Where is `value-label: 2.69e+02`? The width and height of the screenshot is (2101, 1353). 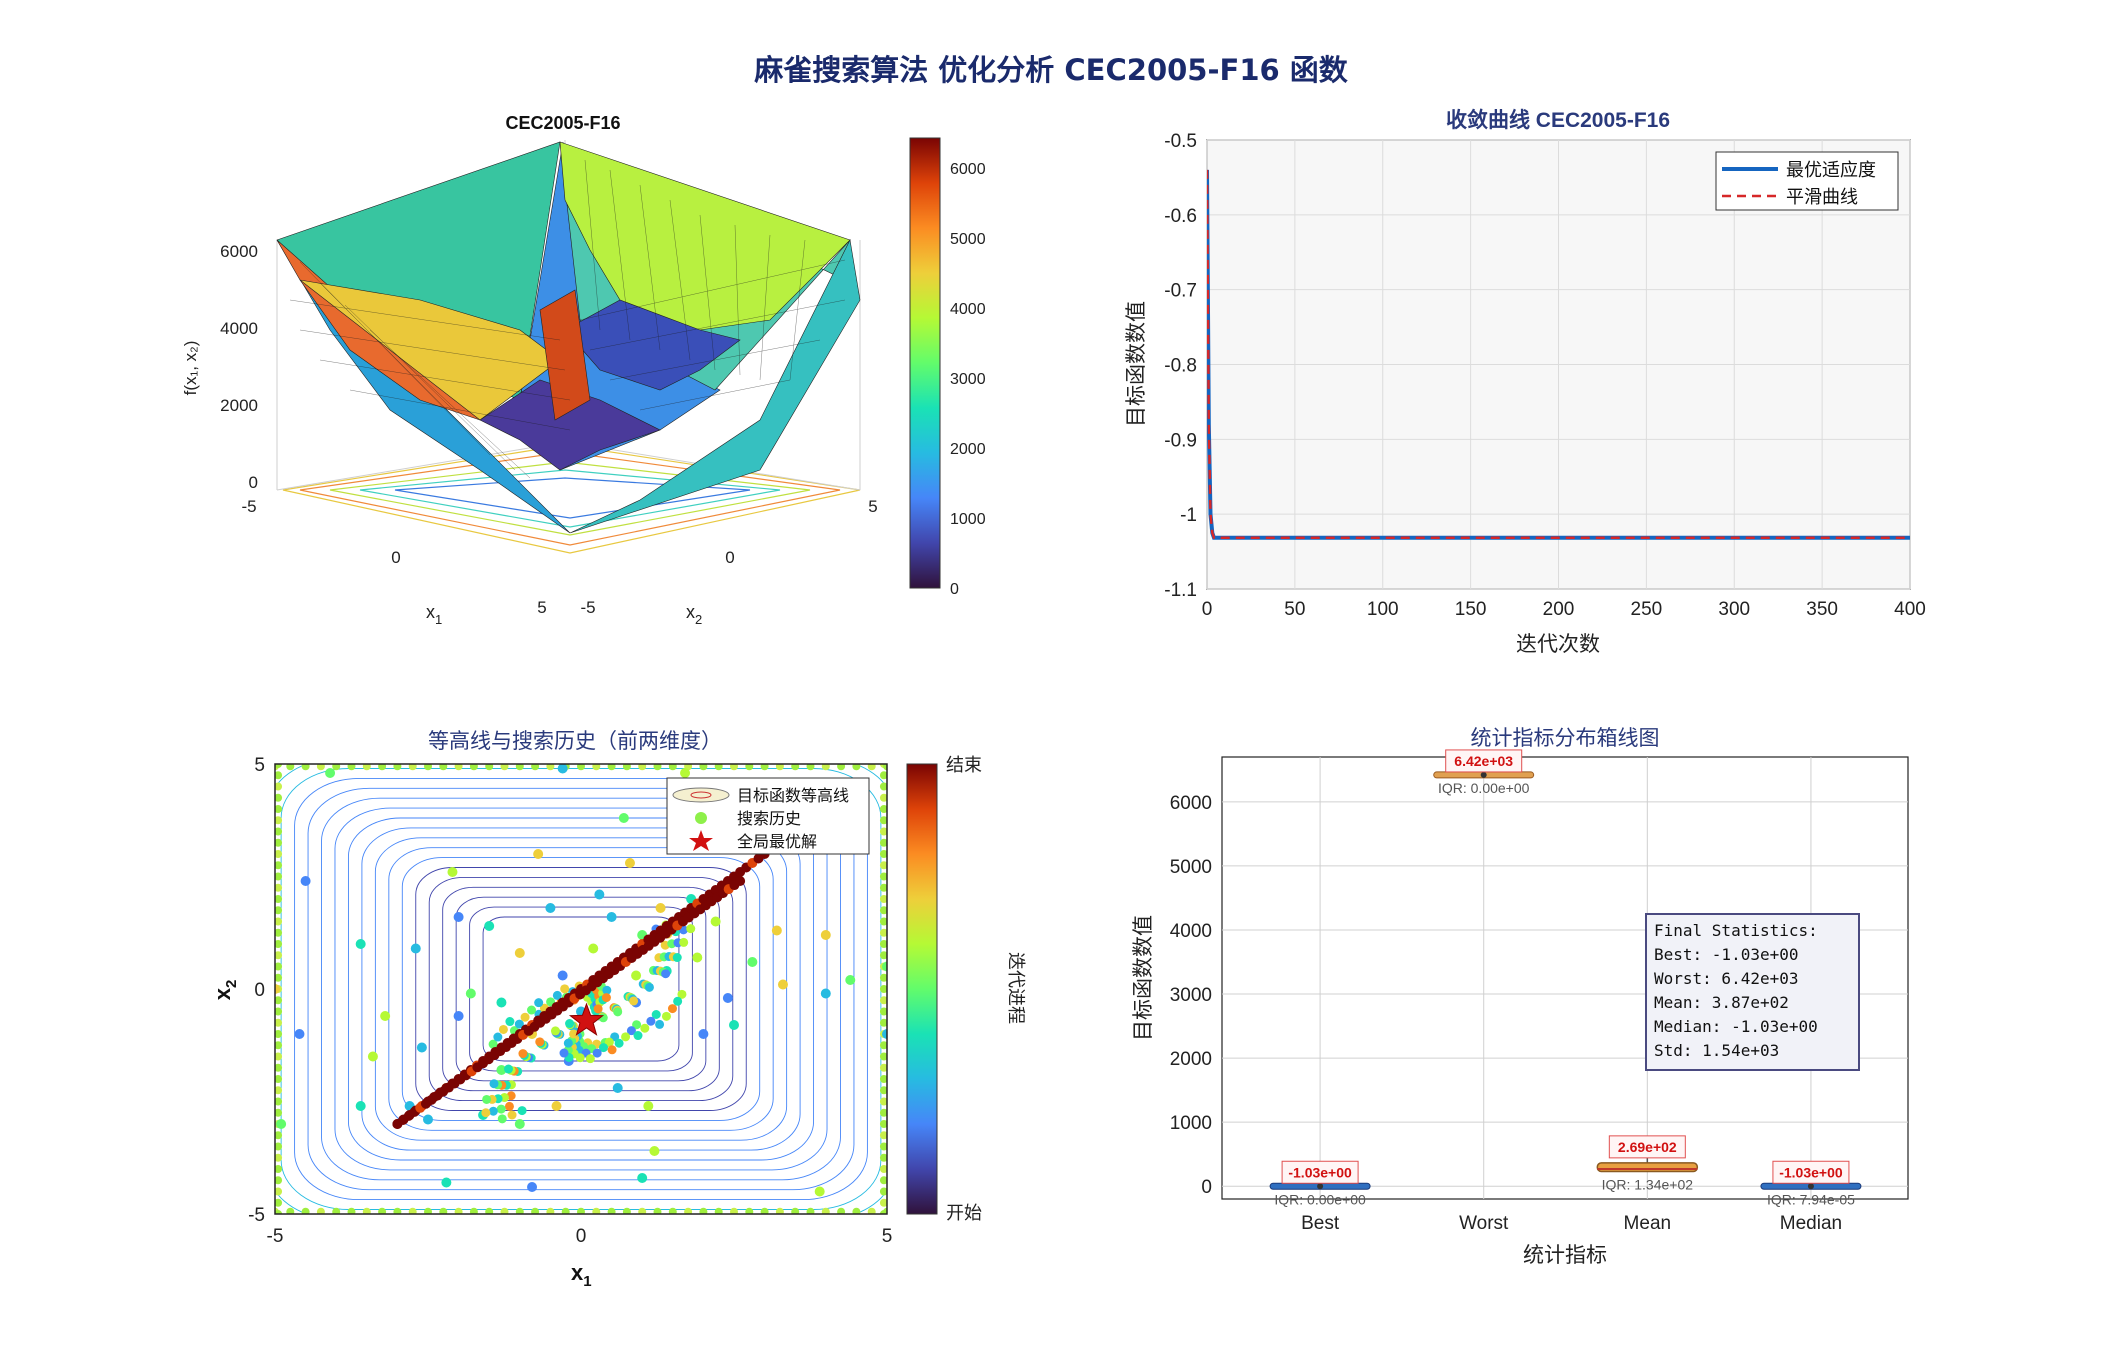 value-label: 2.69e+02 is located at coordinates (1647, 1147).